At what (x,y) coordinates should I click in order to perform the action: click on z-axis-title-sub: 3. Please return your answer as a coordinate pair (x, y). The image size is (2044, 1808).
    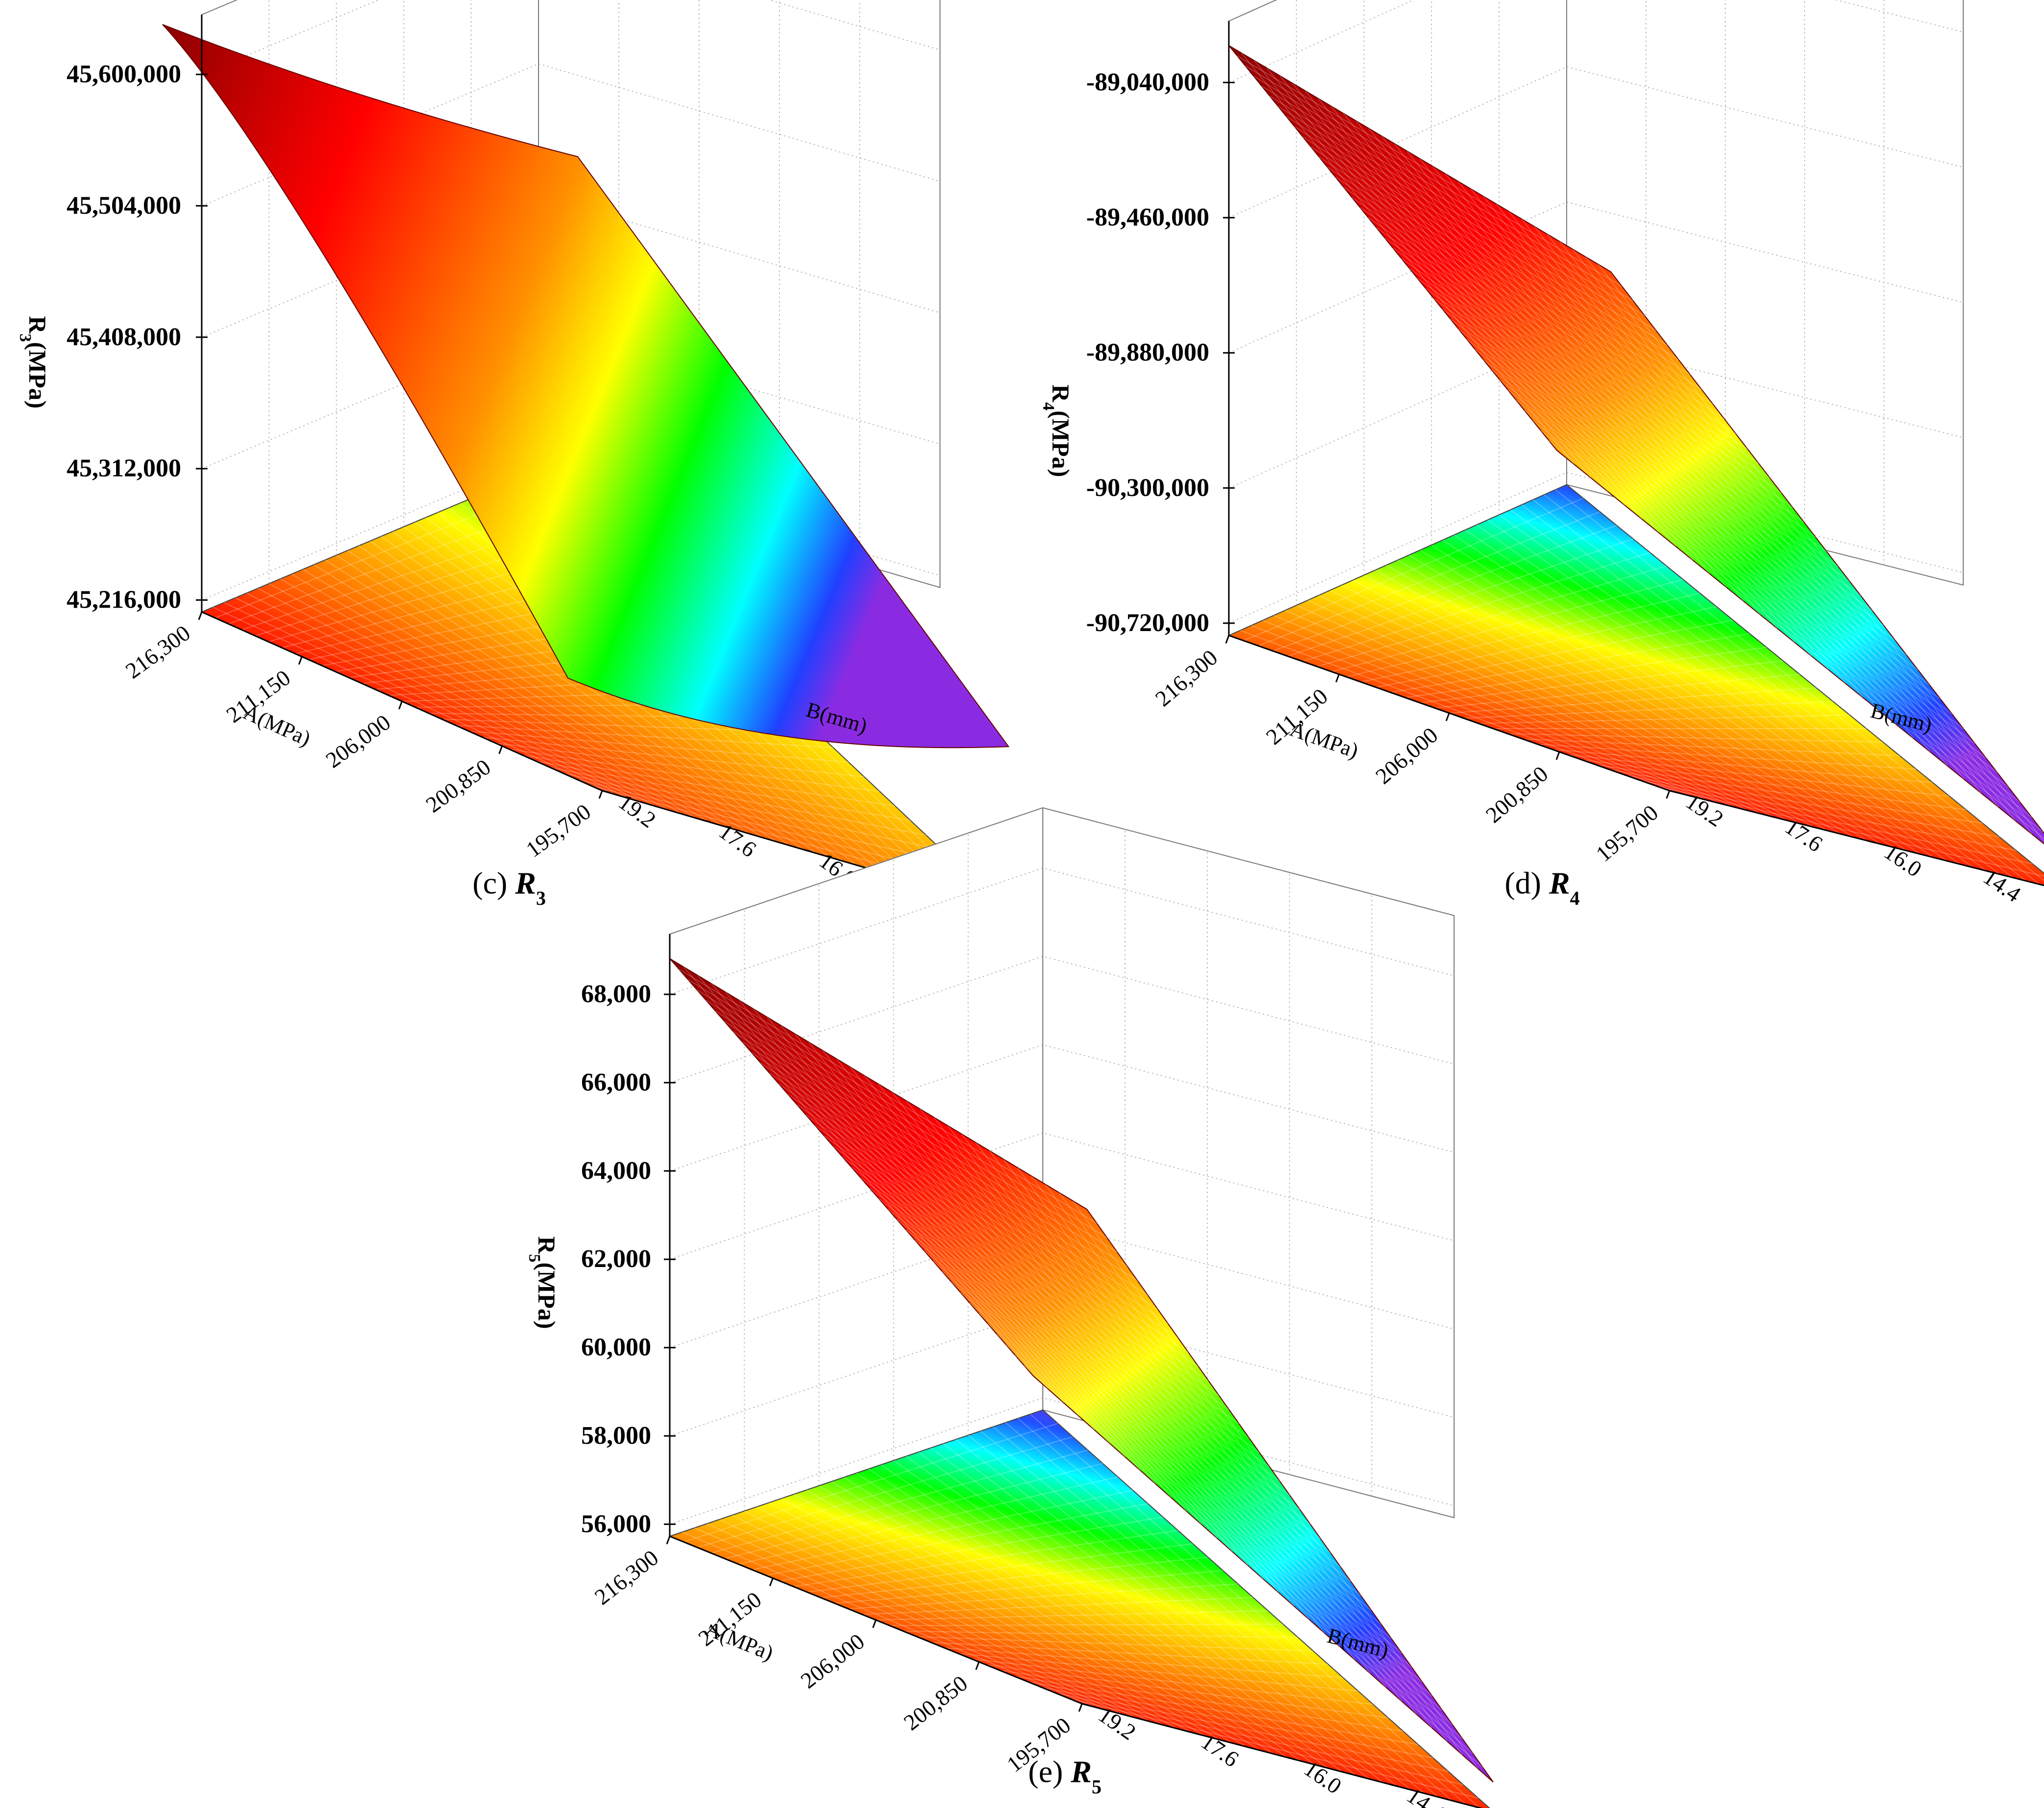
    Looking at the image, I should click on (26, 338).